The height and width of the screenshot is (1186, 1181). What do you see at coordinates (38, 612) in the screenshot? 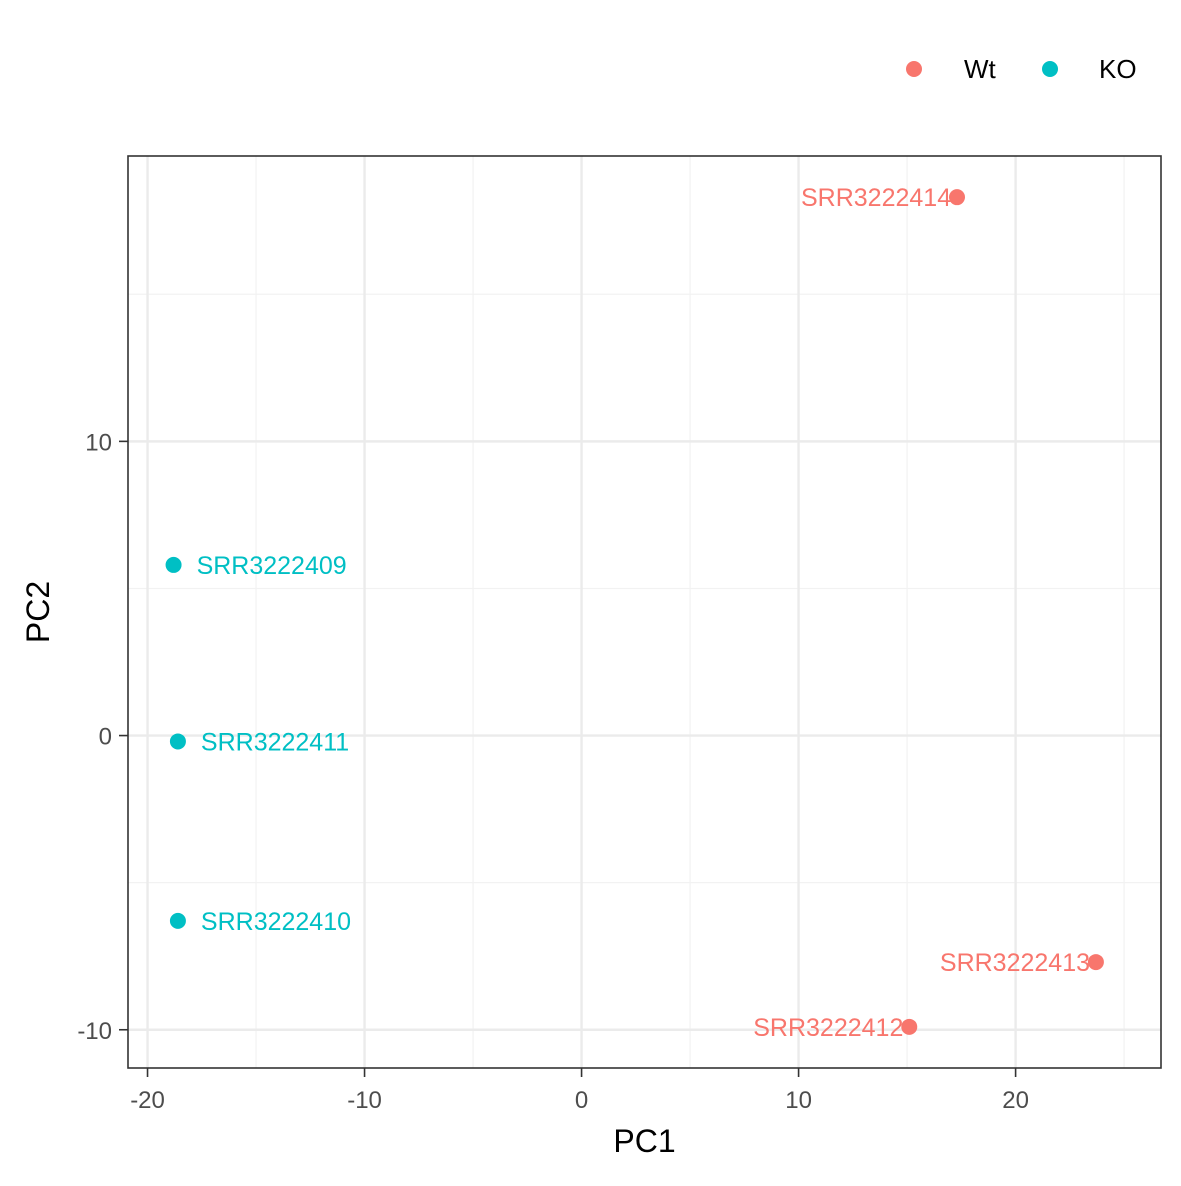
I see `y-axis-title: PC2` at bounding box center [38, 612].